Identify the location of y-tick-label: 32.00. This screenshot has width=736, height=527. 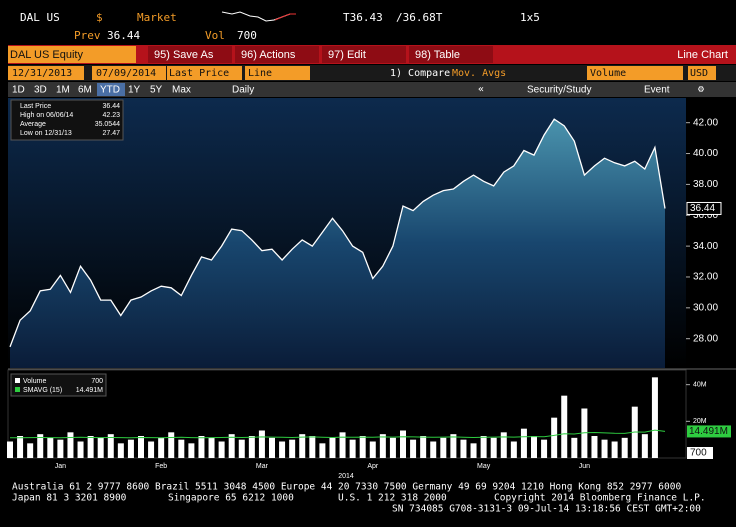
(705, 277).